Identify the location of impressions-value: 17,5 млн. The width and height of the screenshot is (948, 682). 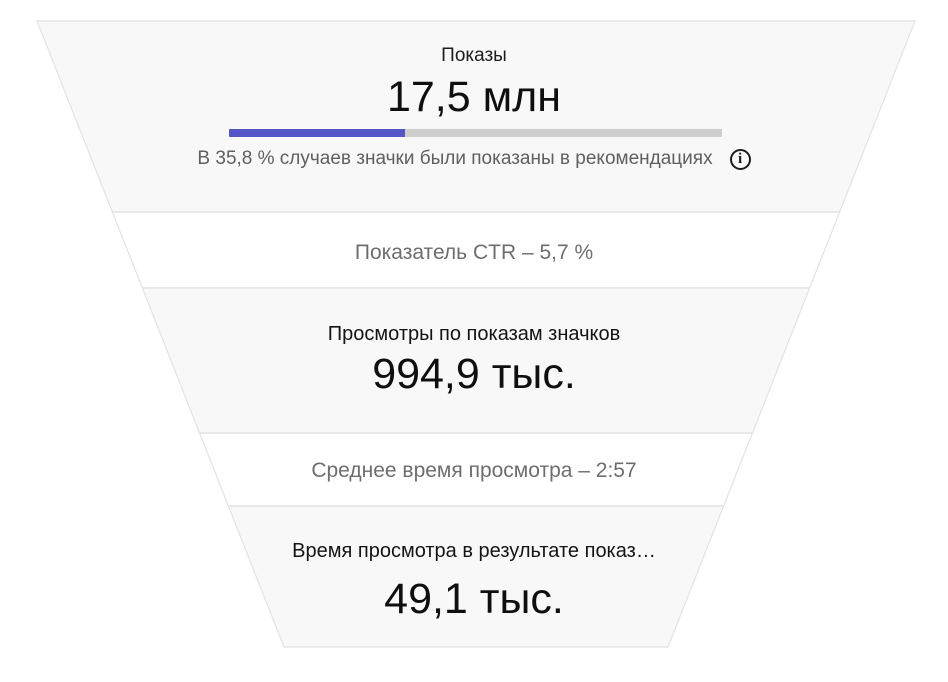
(474, 97).